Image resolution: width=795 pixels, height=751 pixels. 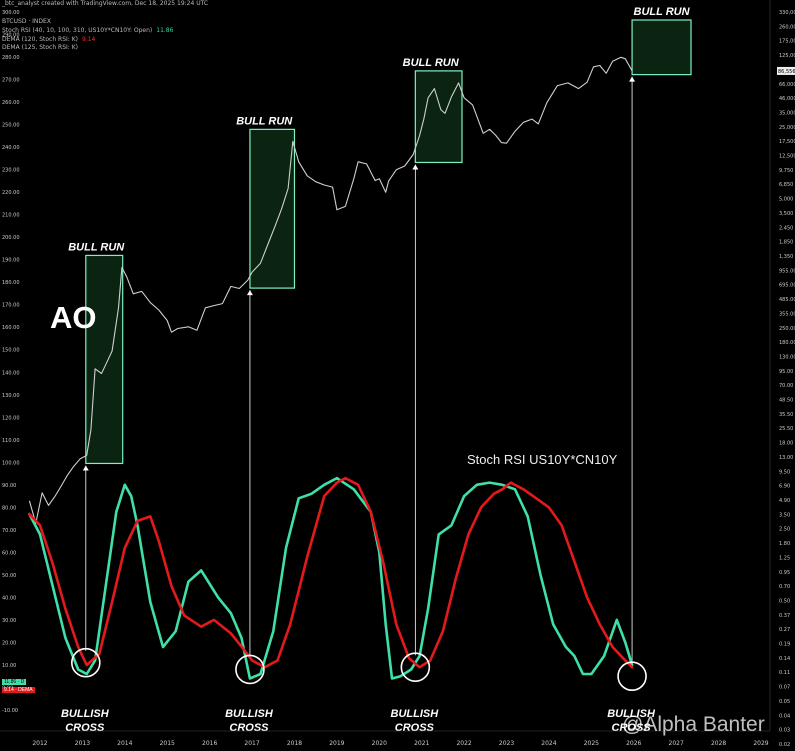 What do you see at coordinates (784, 716) in the screenshot?
I see `right-tick-label: 0.04` at bounding box center [784, 716].